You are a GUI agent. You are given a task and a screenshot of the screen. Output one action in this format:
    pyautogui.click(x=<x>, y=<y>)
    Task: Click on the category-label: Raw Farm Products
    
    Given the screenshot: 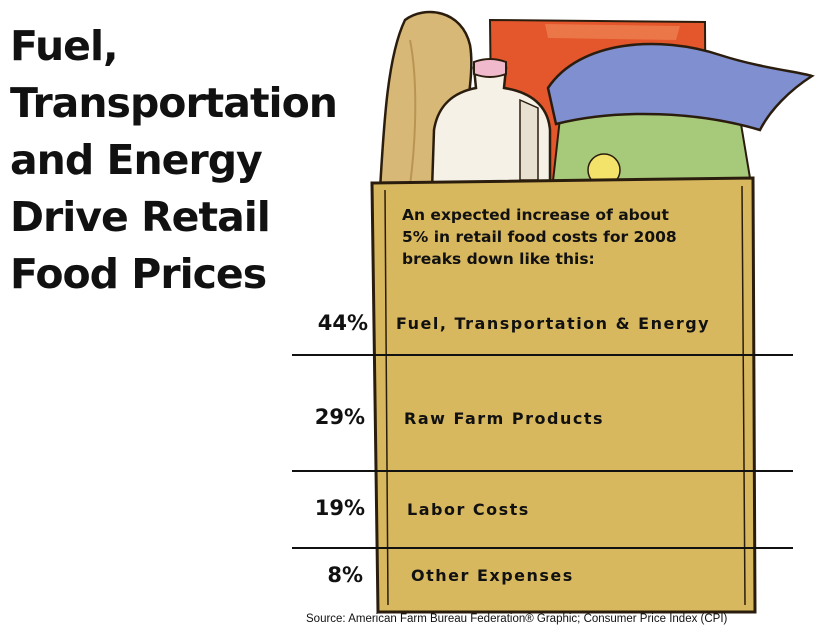 What is the action you would take?
    pyautogui.click(x=504, y=418)
    